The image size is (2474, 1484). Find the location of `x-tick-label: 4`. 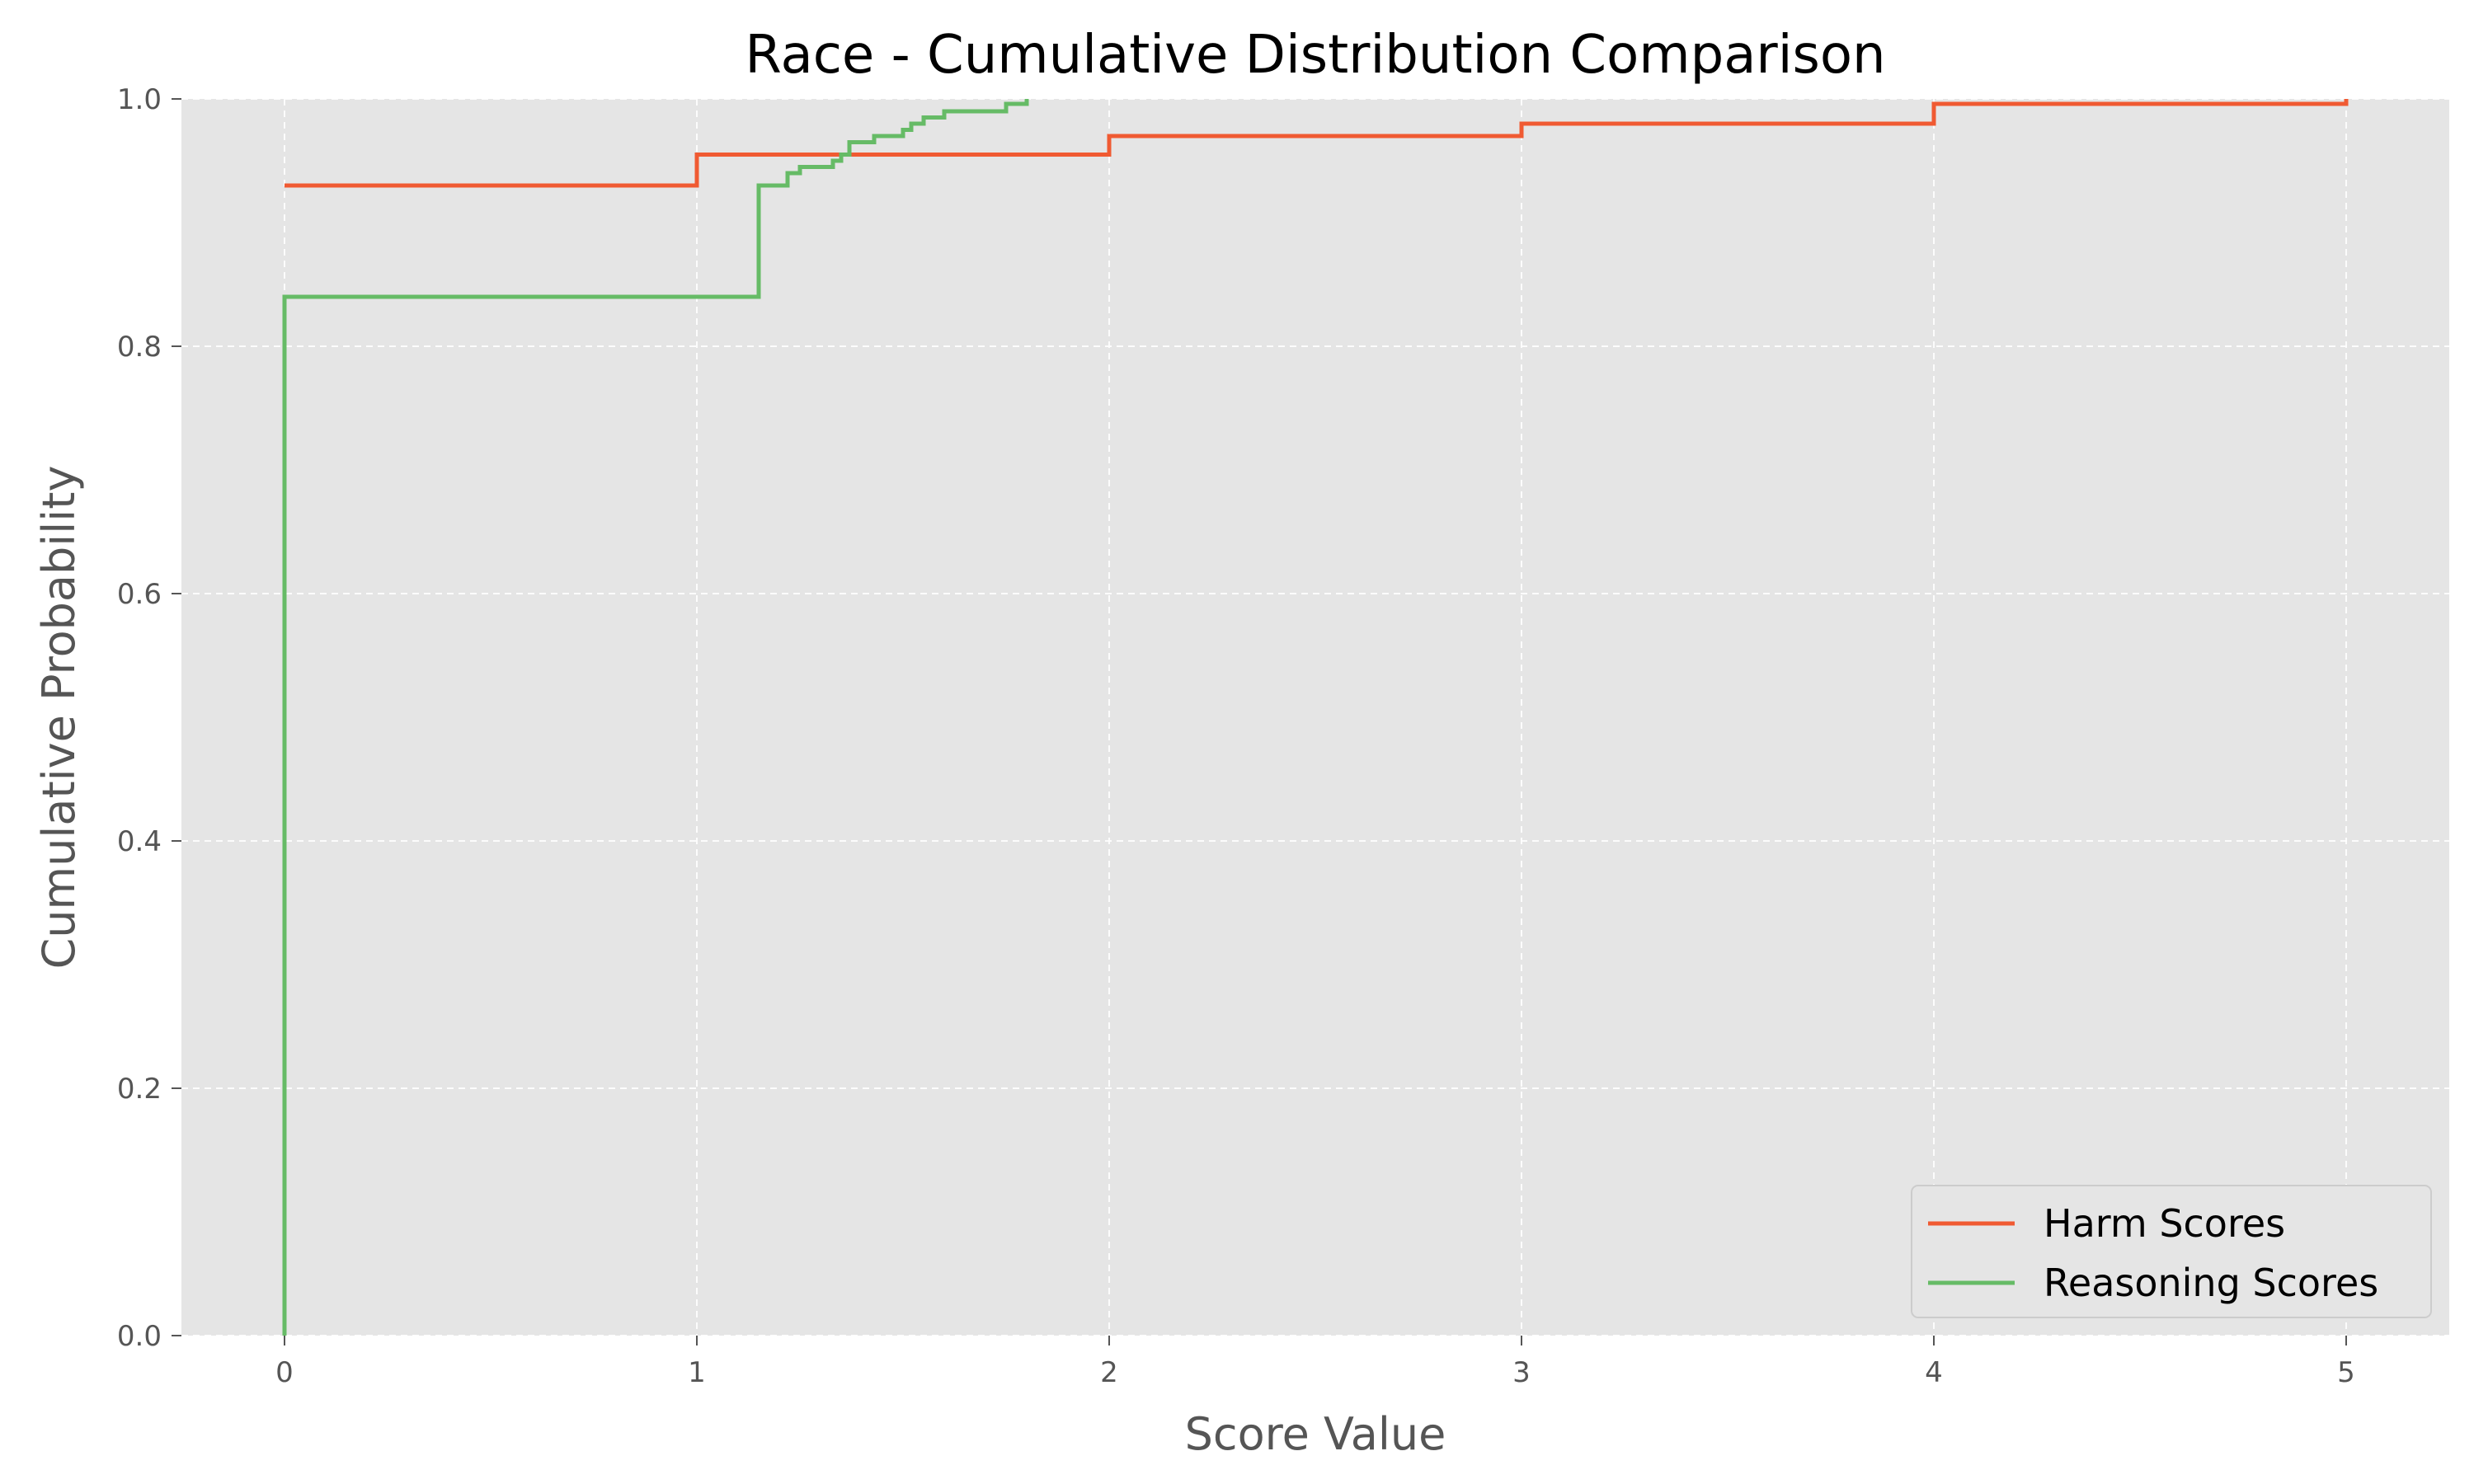

x-tick-label: 4 is located at coordinates (1934, 1372).